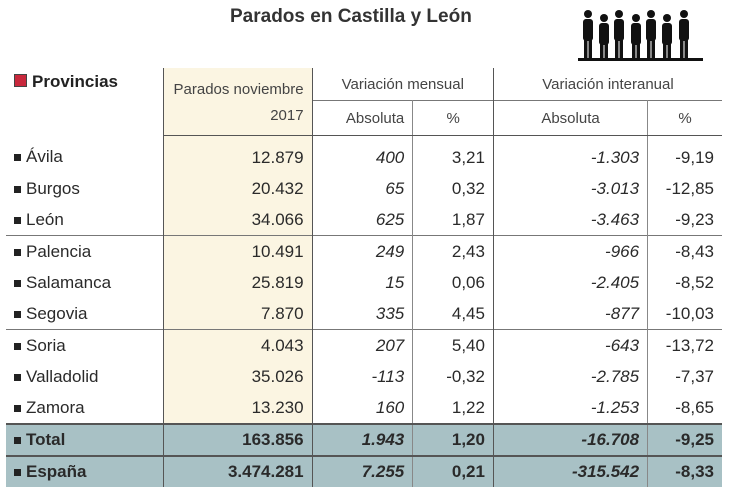  What do you see at coordinates (238, 251) in the screenshot?
I see `cell-parados: 10.491` at bounding box center [238, 251].